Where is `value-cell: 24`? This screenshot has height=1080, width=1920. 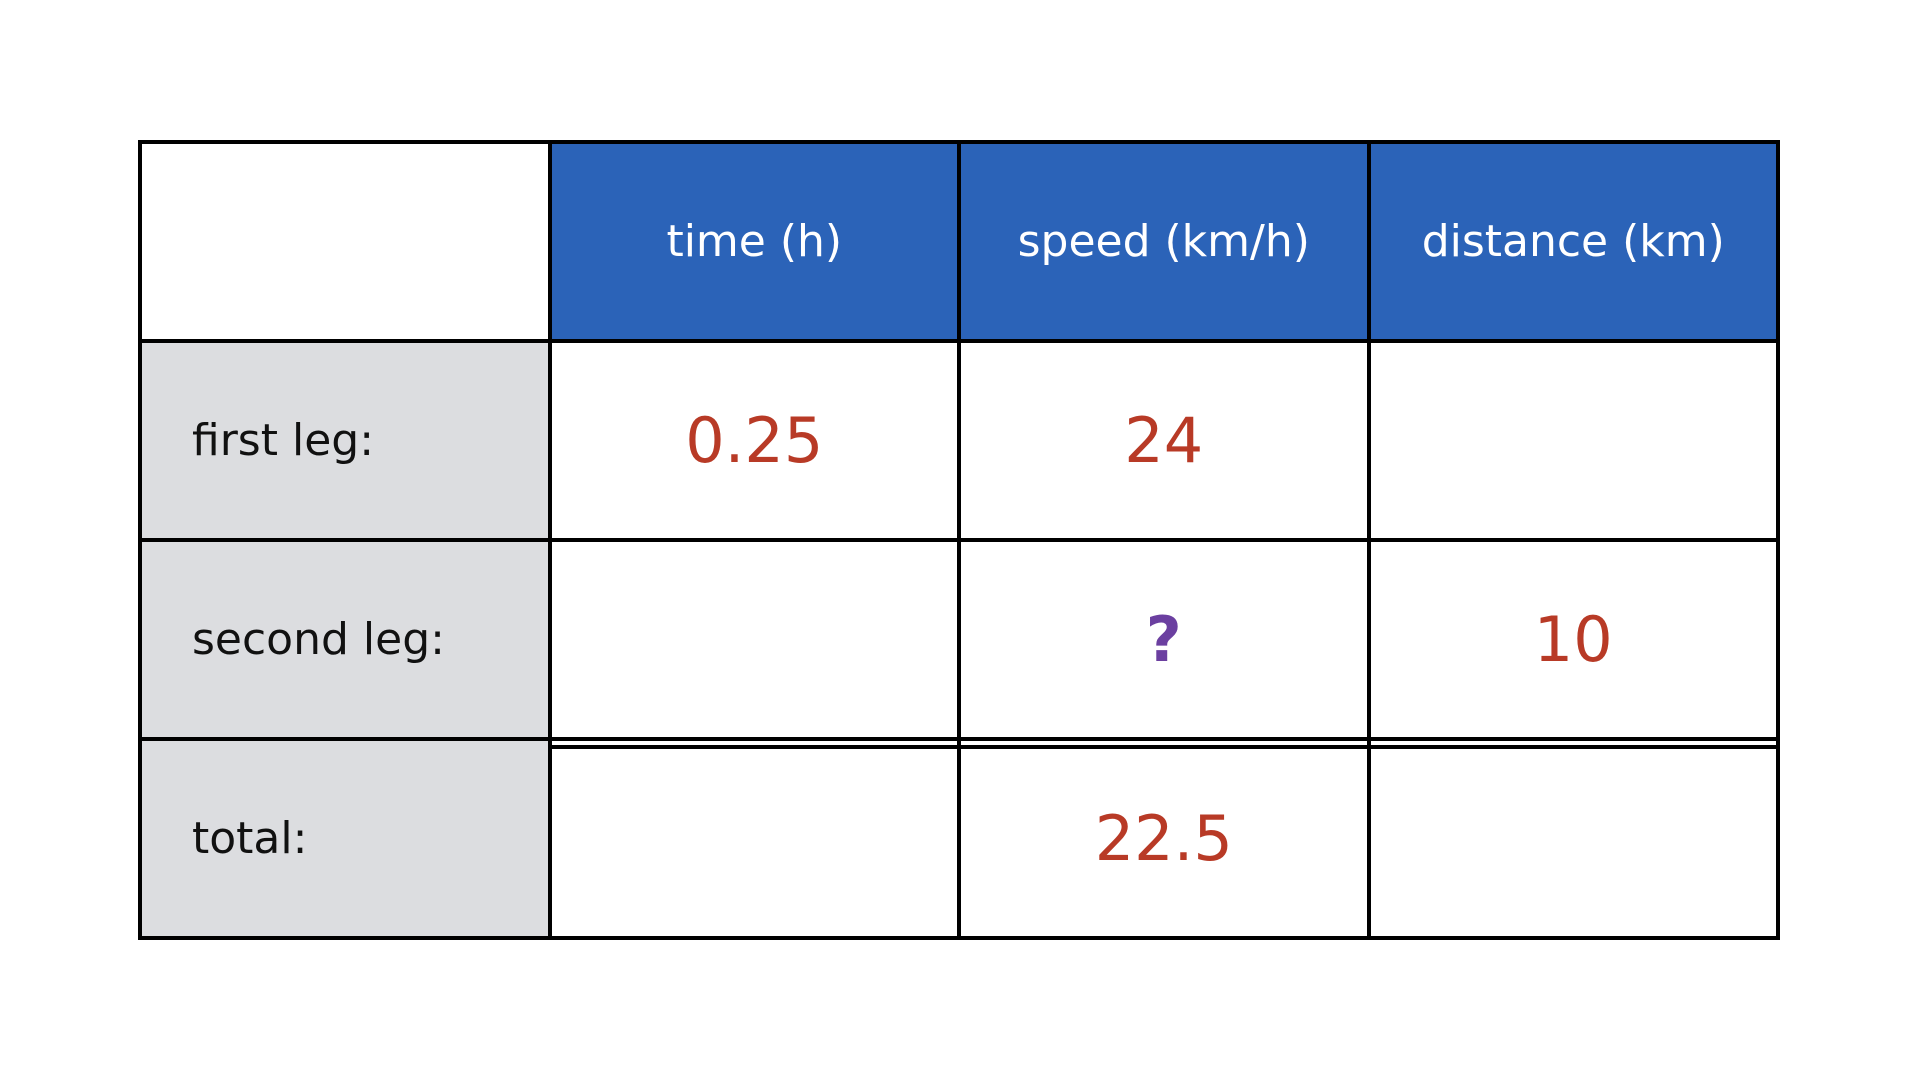 value-cell: 24 is located at coordinates (1164, 440).